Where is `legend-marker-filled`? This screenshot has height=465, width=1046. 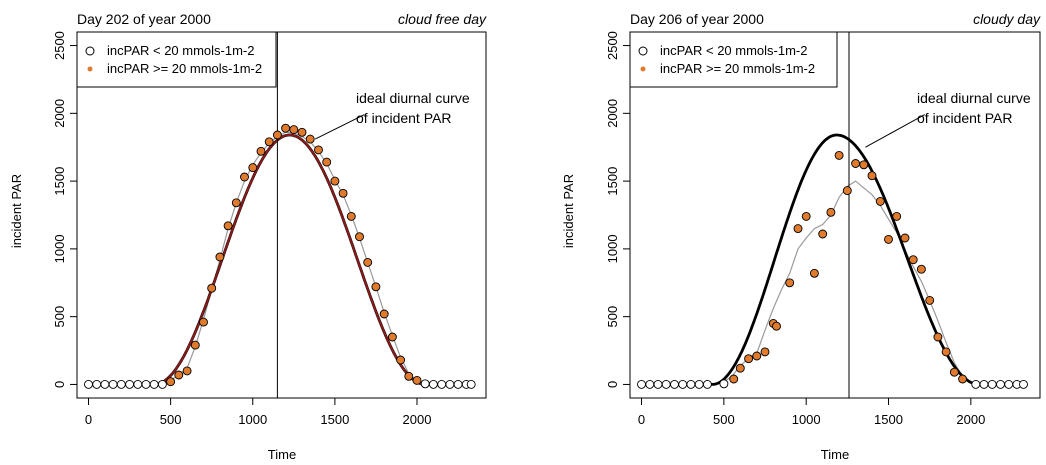
legend-marker-filled is located at coordinates (643, 69).